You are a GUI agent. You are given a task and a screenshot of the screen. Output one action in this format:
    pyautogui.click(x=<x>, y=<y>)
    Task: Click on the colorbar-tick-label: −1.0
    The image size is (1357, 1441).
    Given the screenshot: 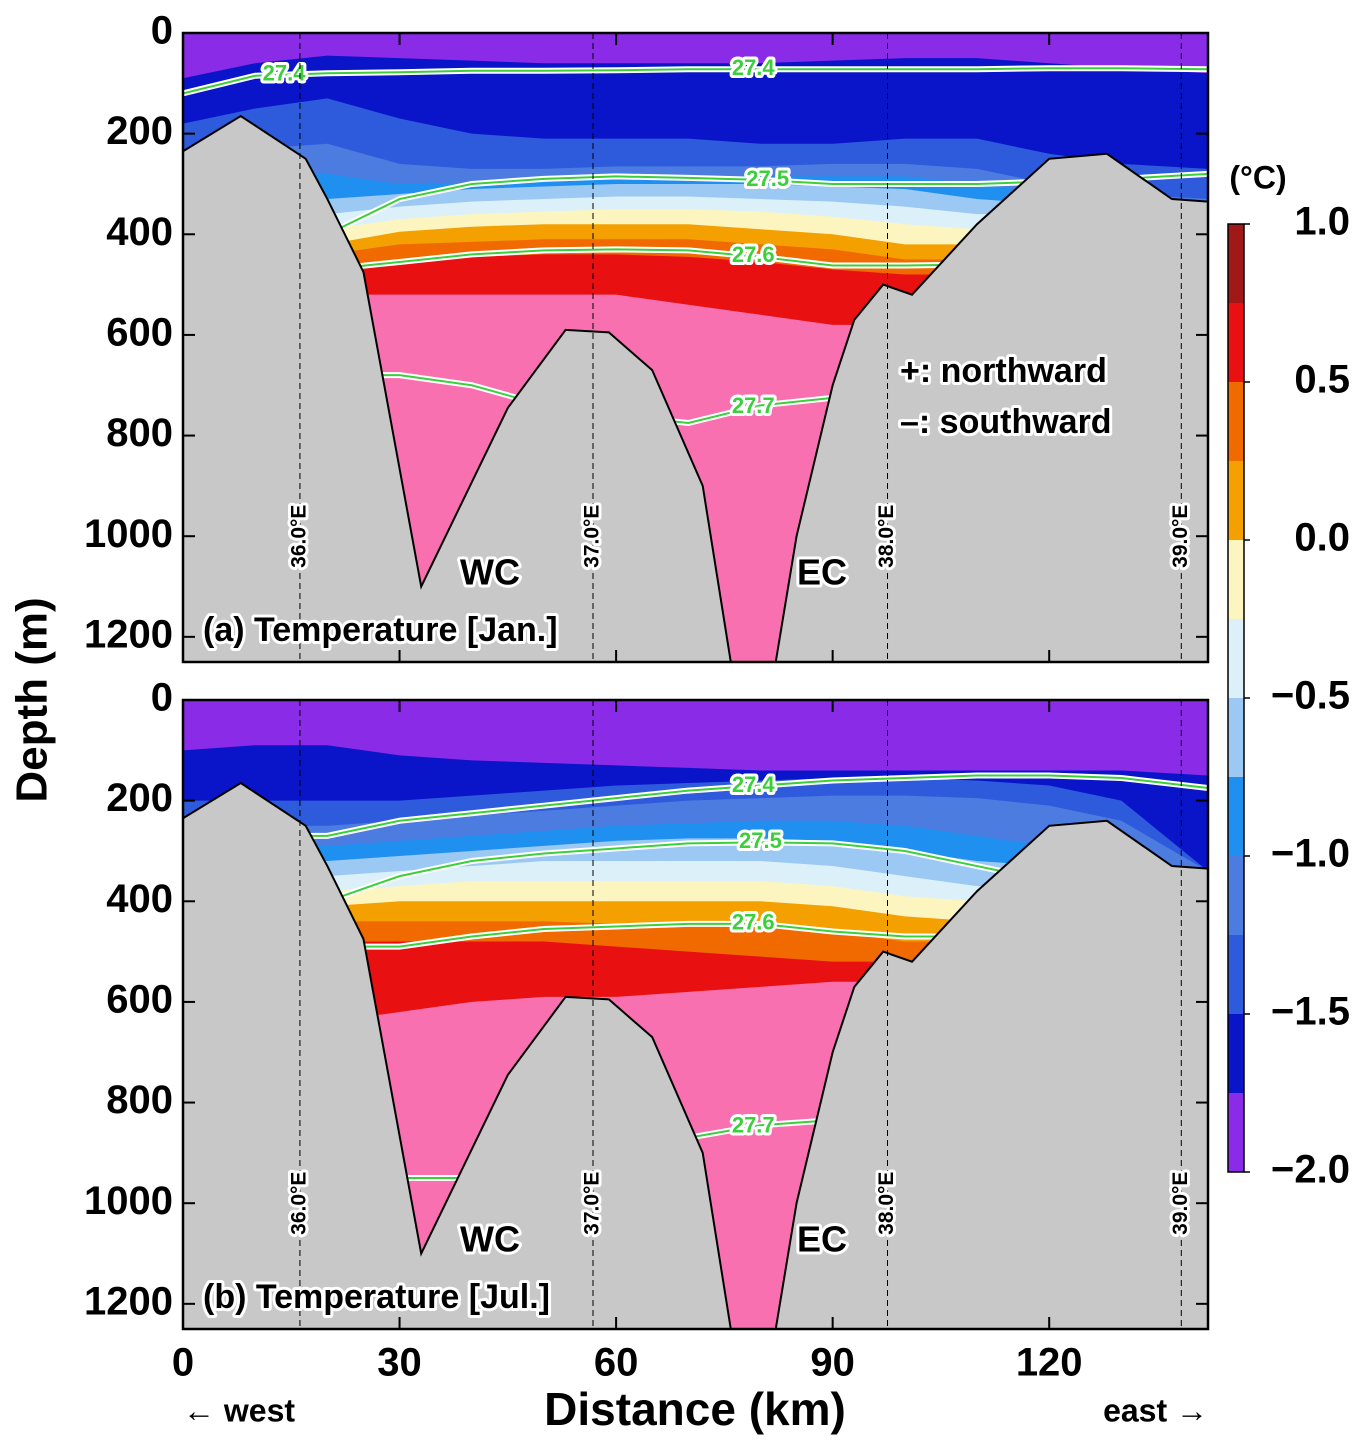 What is the action you would take?
    pyautogui.click(x=1310, y=854)
    